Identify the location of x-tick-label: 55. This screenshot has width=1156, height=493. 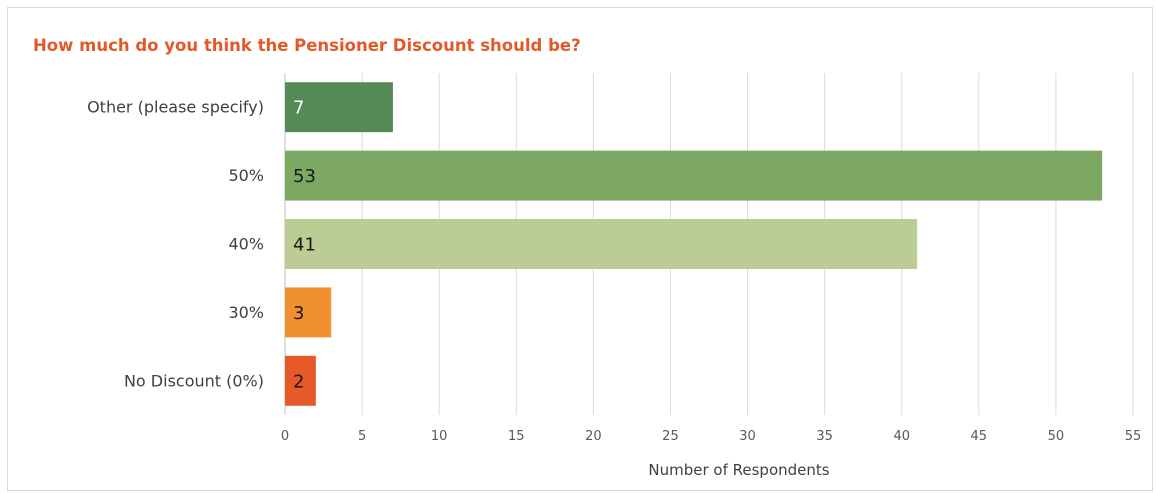
(1133, 436).